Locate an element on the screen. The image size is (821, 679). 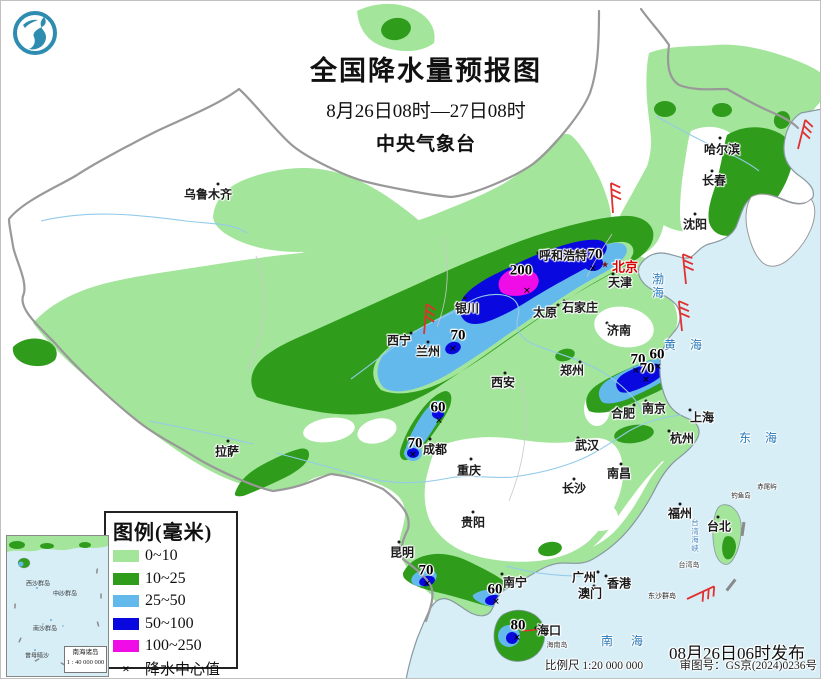
approval-number: 审图号：GS京(2024)0236号 is located at coordinates (748, 666).